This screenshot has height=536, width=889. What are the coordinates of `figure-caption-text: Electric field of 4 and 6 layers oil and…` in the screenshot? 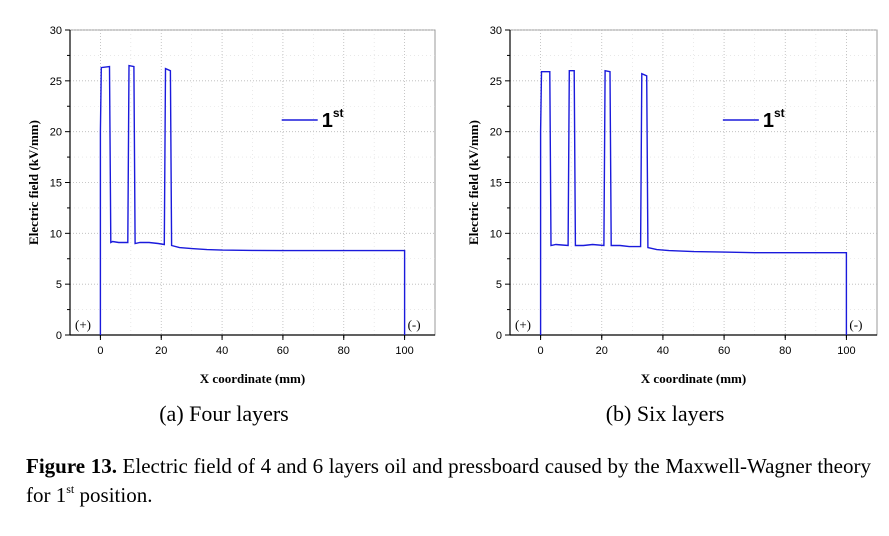 It's located at (448, 480).